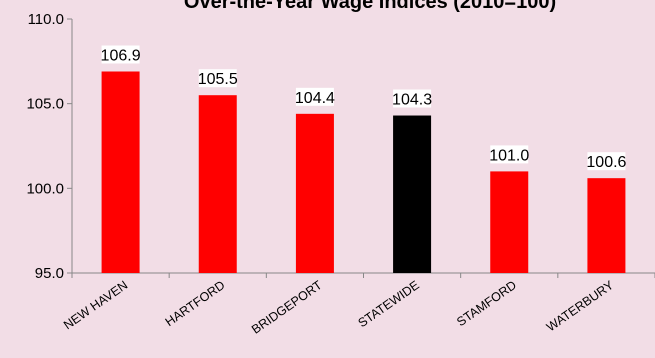 This screenshot has height=358, width=655. Describe the element at coordinates (412, 194) in the screenshot. I see `bar-statewide` at that location.